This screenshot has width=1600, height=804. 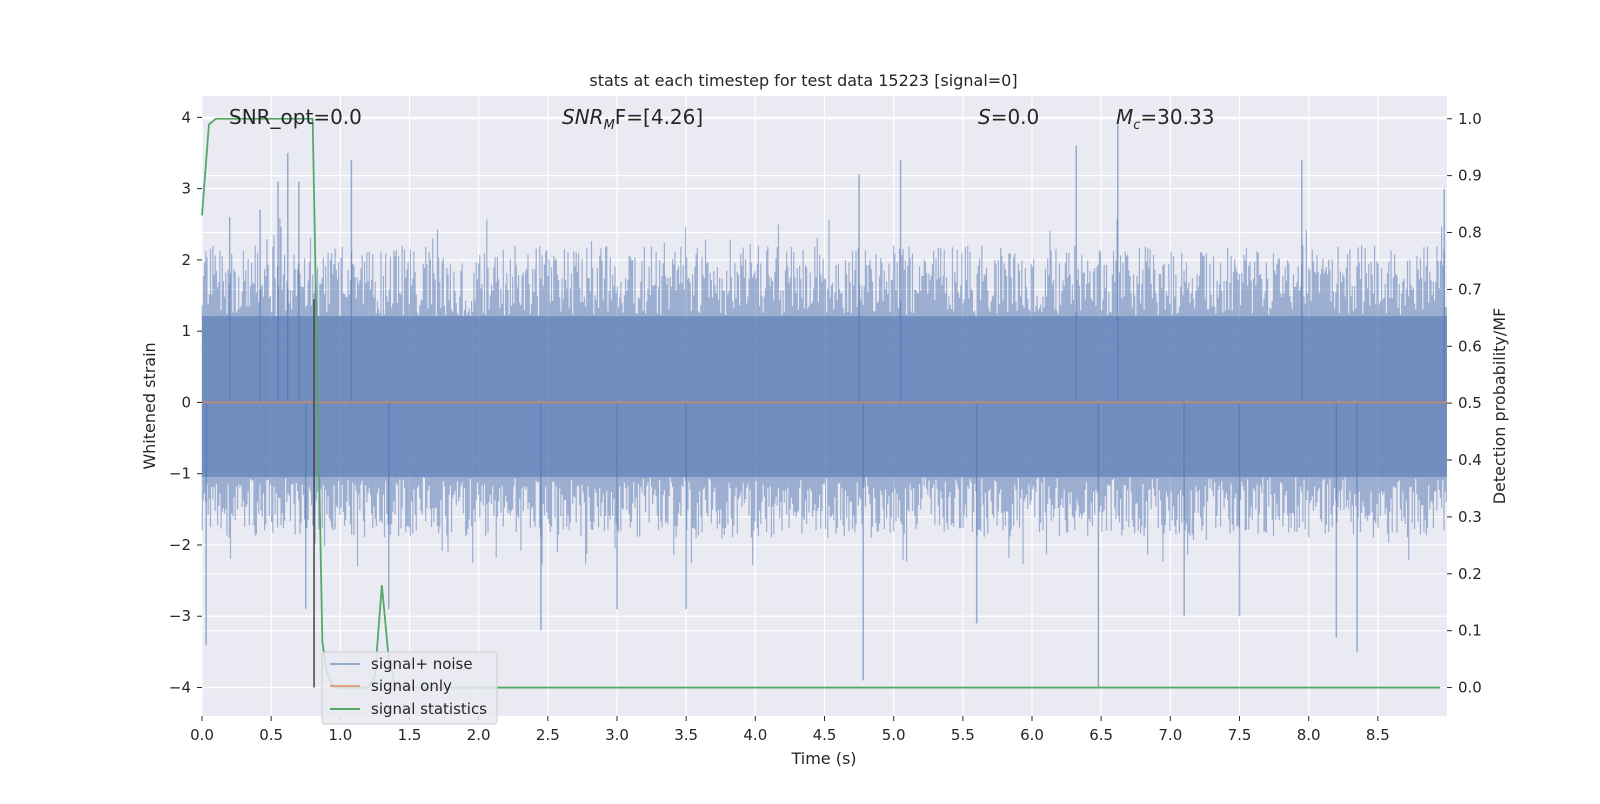 What do you see at coordinates (1240, 735) in the screenshot?
I see `x-tick-label: 7.5` at bounding box center [1240, 735].